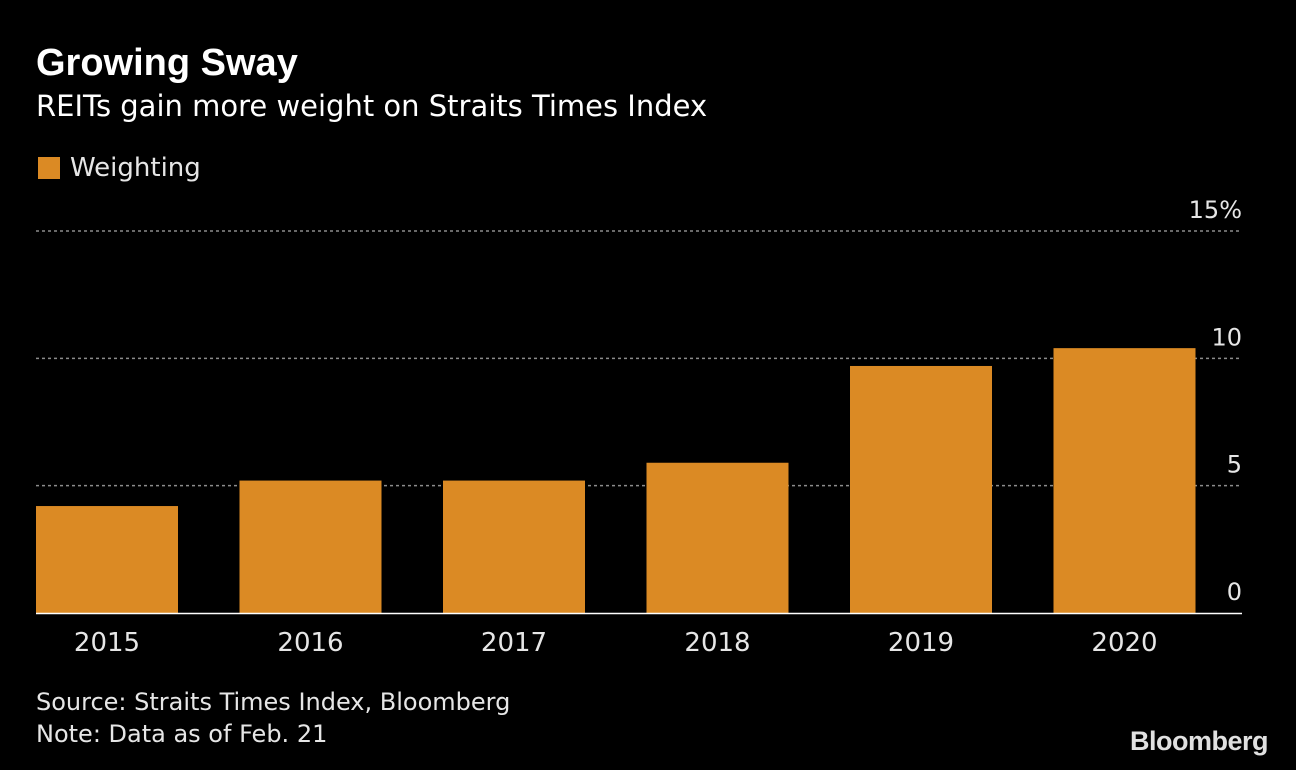 The image size is (1296, 770). Describe the element at coordinates (310, 643) in the screenshot. I see `x-tick-label: 2016` at that location.